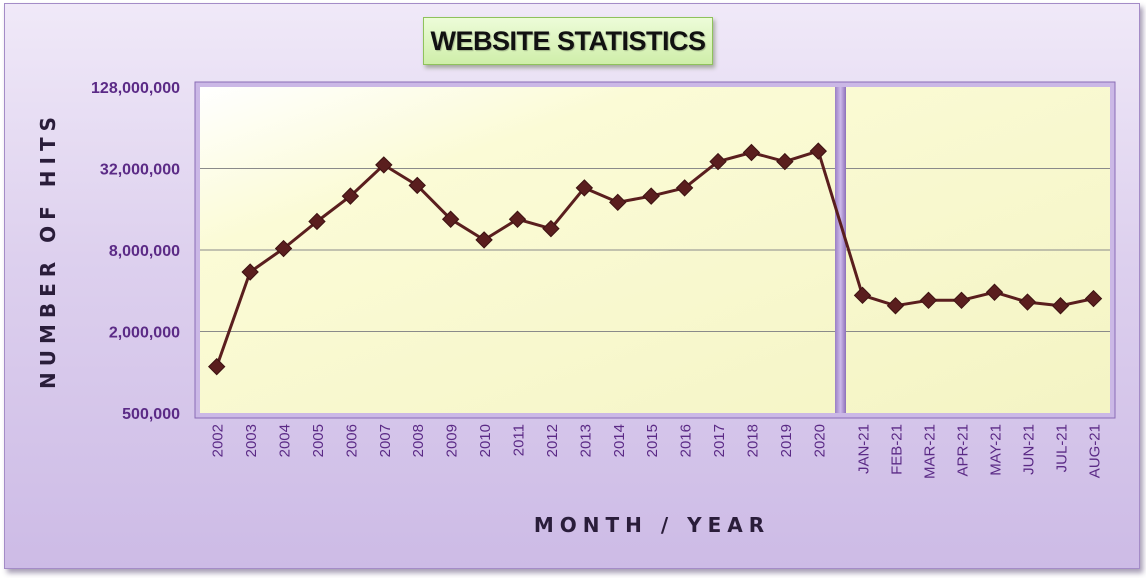 The height and width of the screenshot is (578, 1146). What do you see at coordinates (1062, 448) in the screenshot?
I see `x-tick-label: JUL-21` at bounding box center [1062, 448].